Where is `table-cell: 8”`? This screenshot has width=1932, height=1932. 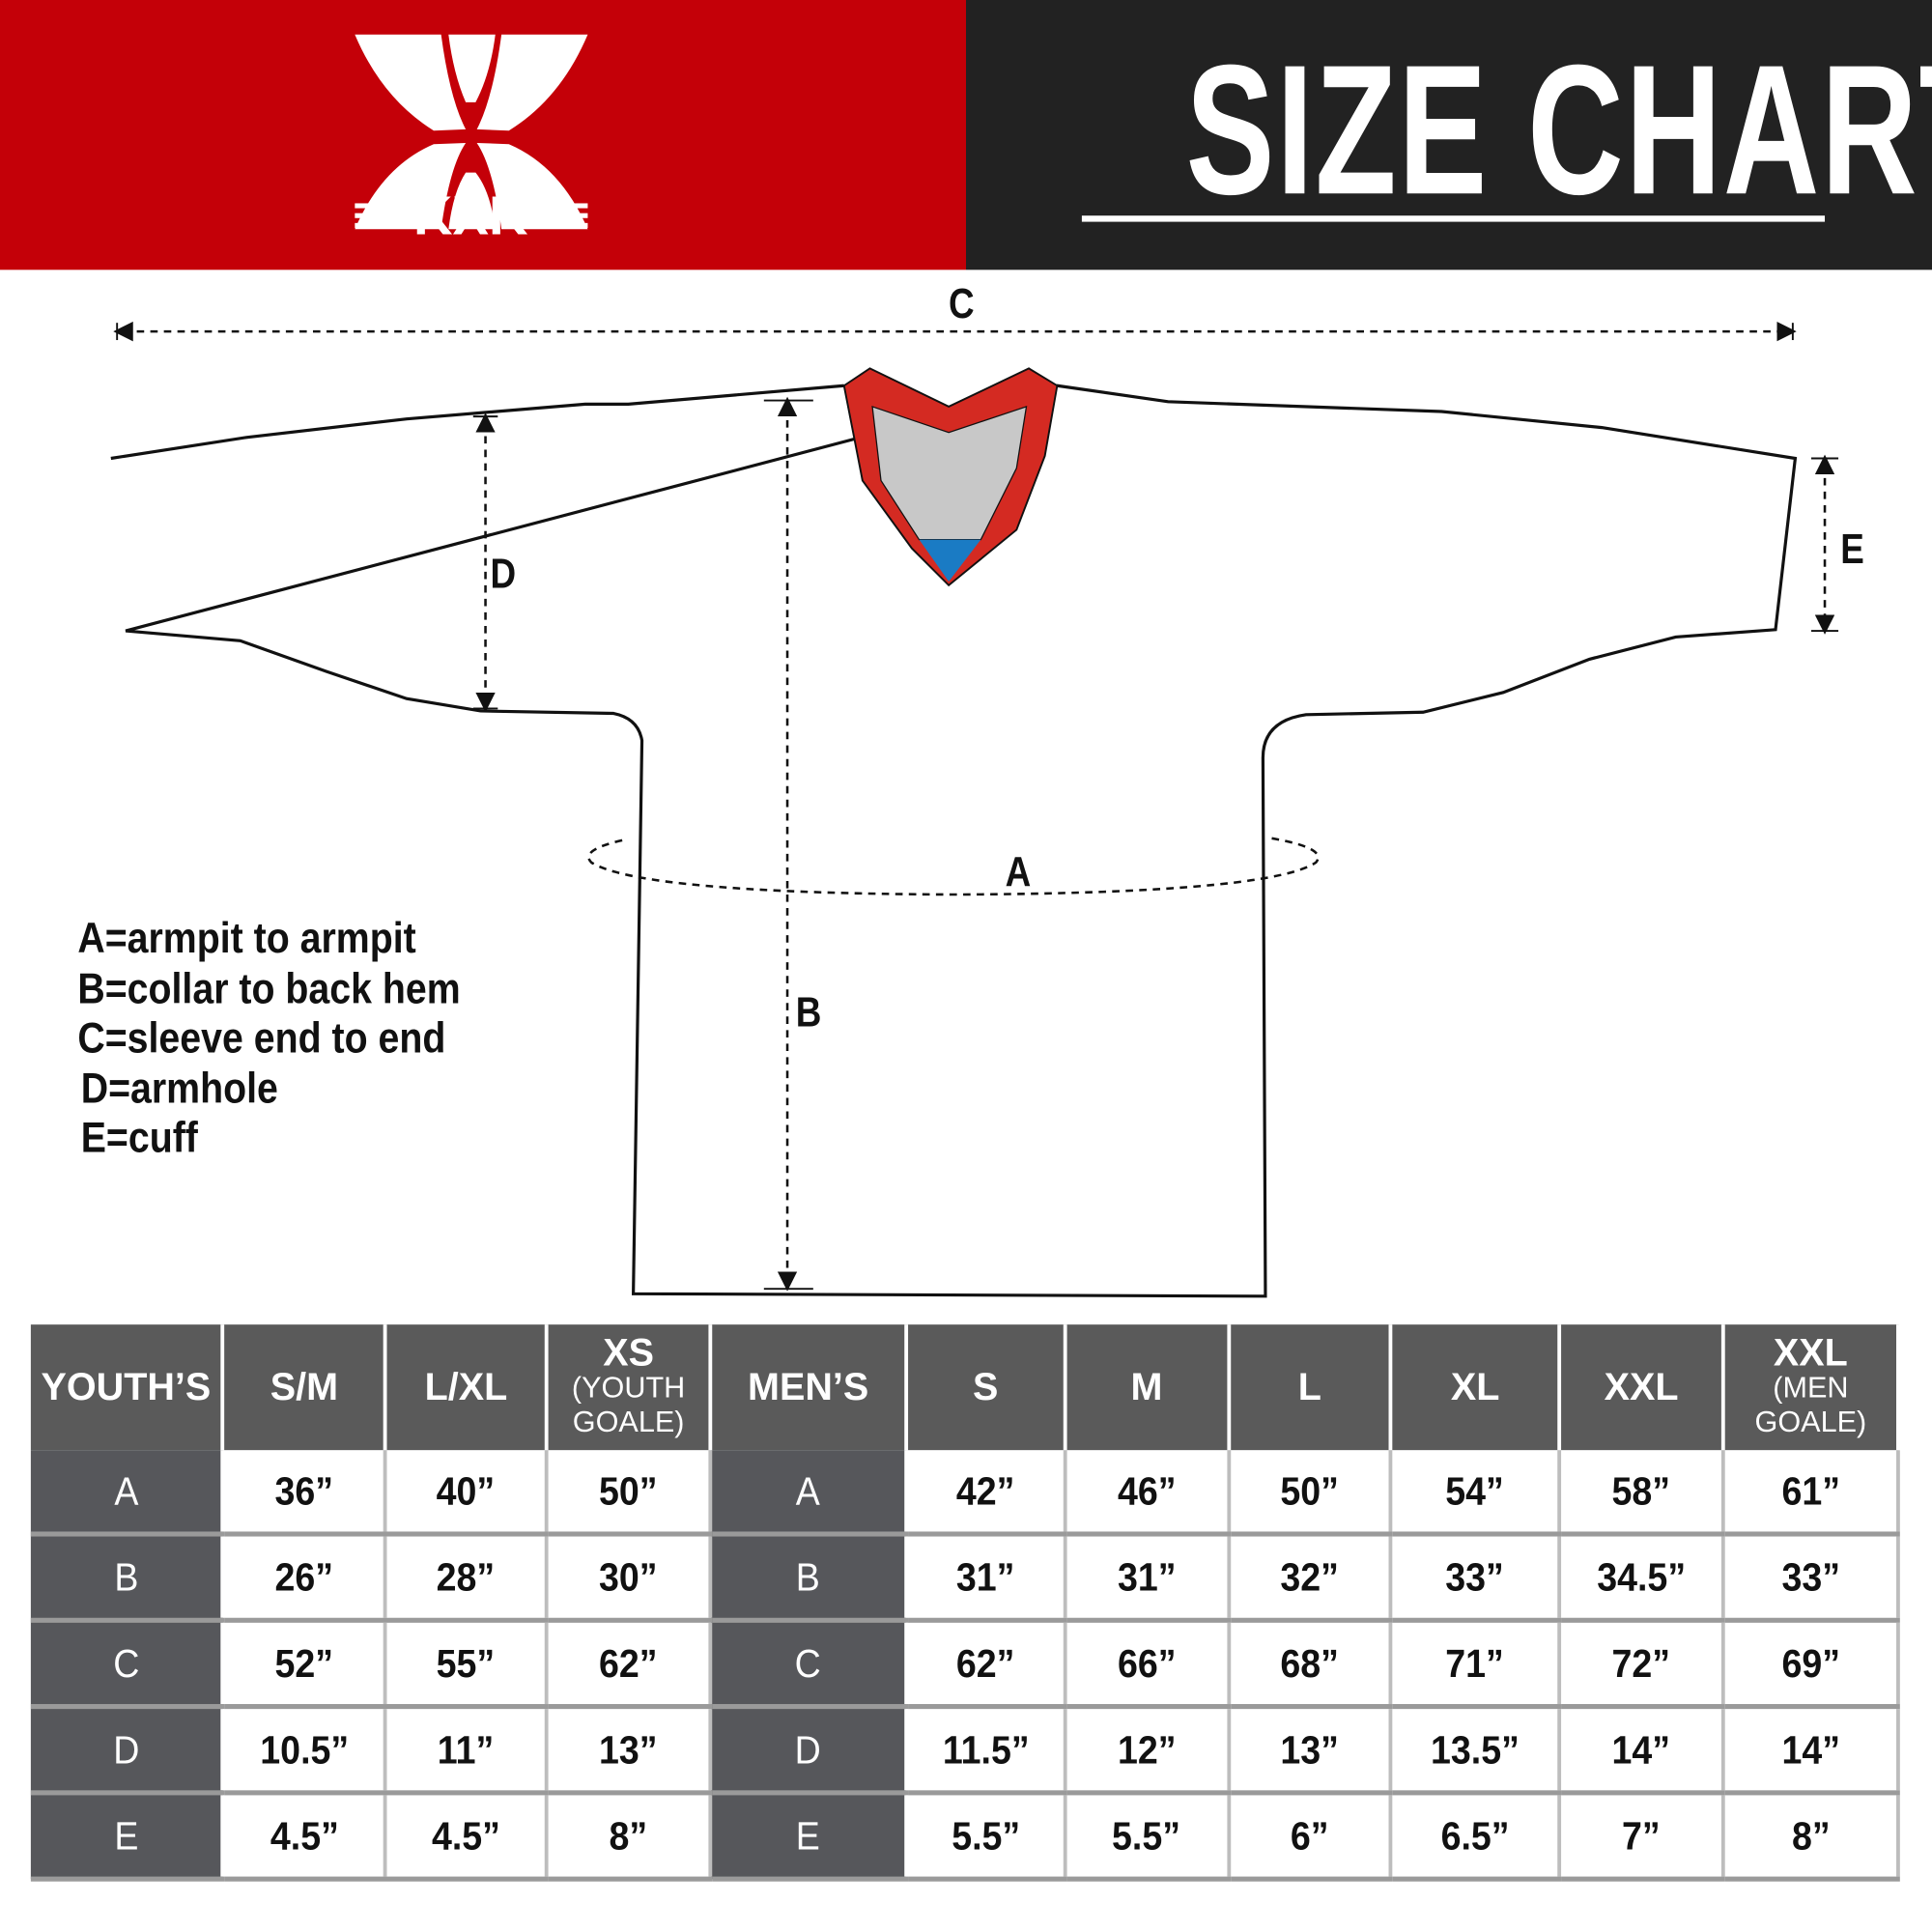
table-cell: 8” is located at coordinates (629, 1837).